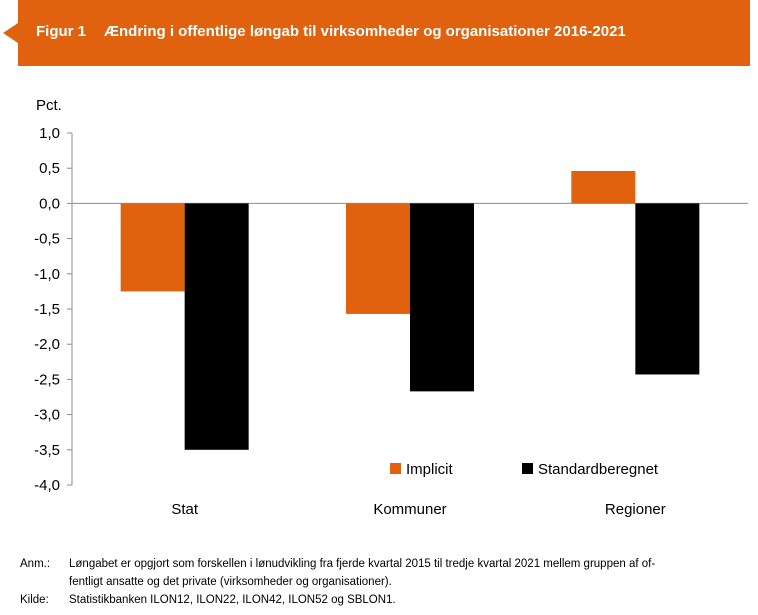 The image size is (758, 615). What do you see at coordinates (185, 509) in the screenshot?
I see `x-tick-label: Stat` at bounding box center [185, 509].